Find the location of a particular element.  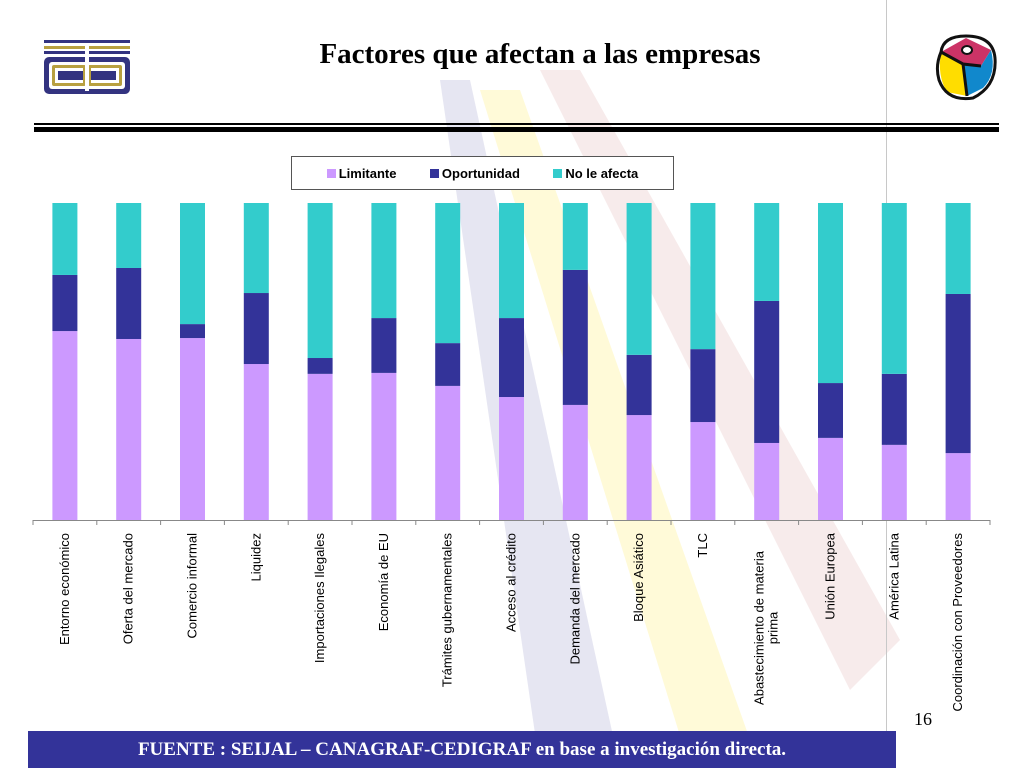

x-tick-label: Trámites gubernamentales is located at coordinates (447, 610).